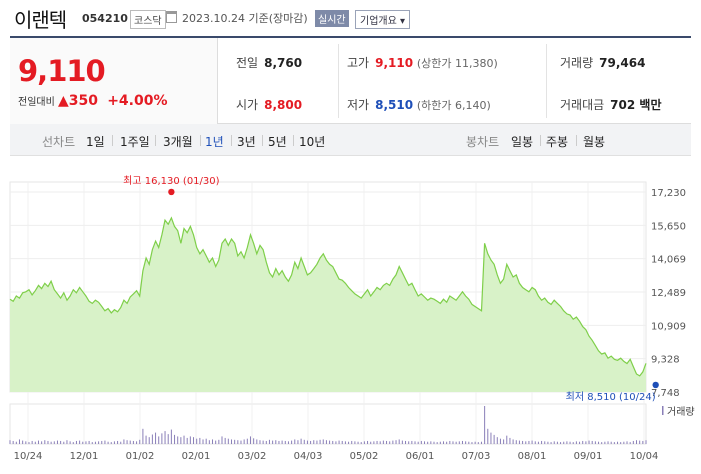  Describe the element at coordinates (283, 105) in the screenshot. I see `open-value: 8,800` at that location.